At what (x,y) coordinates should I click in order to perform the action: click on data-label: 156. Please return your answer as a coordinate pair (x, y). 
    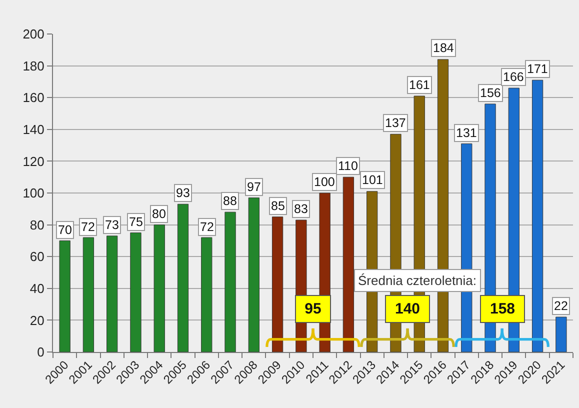
    Looking at the image, I should click on (490, 93).